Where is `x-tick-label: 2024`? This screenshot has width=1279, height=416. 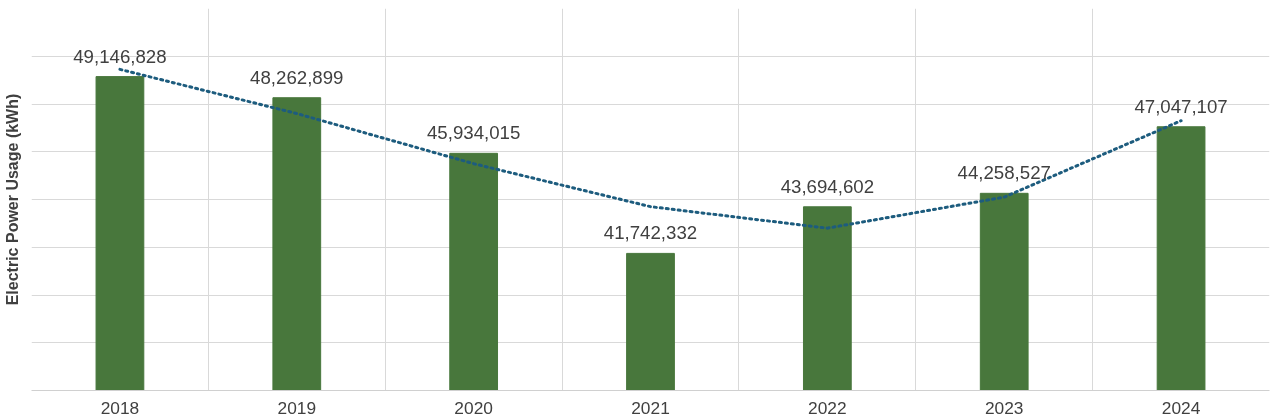 x-tick-label: 2024 is located at coordinates (1181, 406).